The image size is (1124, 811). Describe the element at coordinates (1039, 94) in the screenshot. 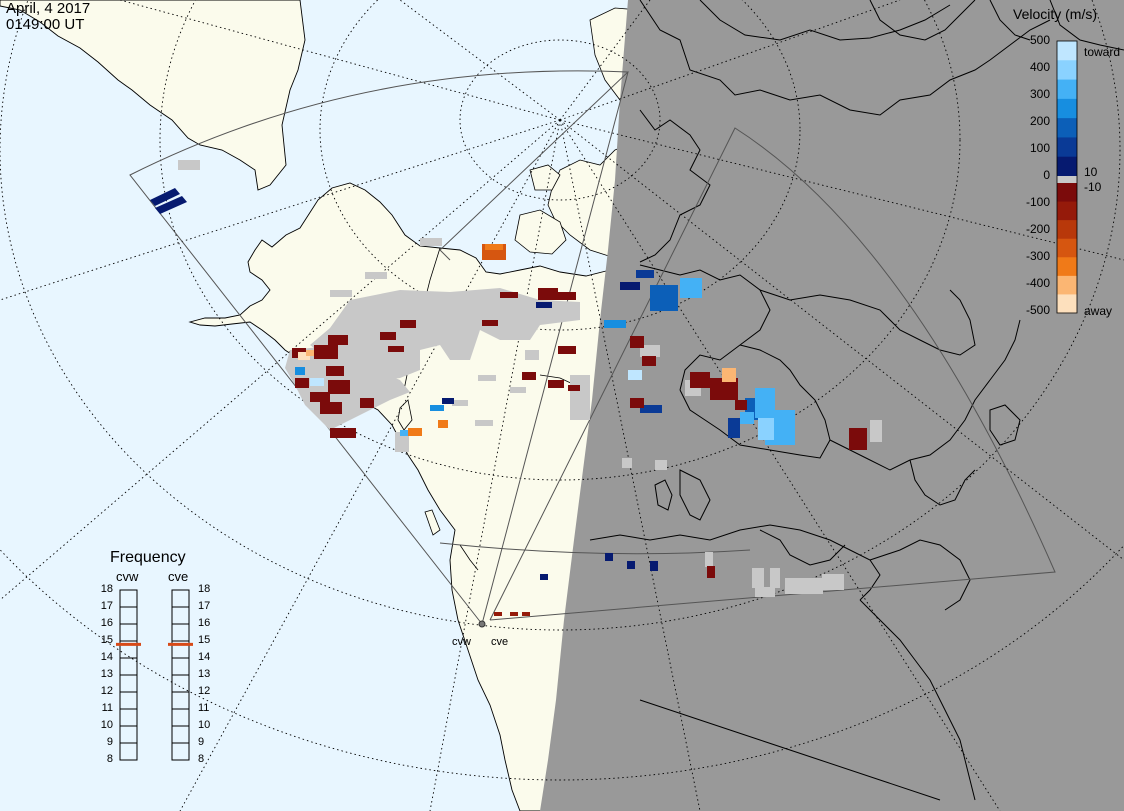

I see `colorbar-tick-label: 300` at that location.